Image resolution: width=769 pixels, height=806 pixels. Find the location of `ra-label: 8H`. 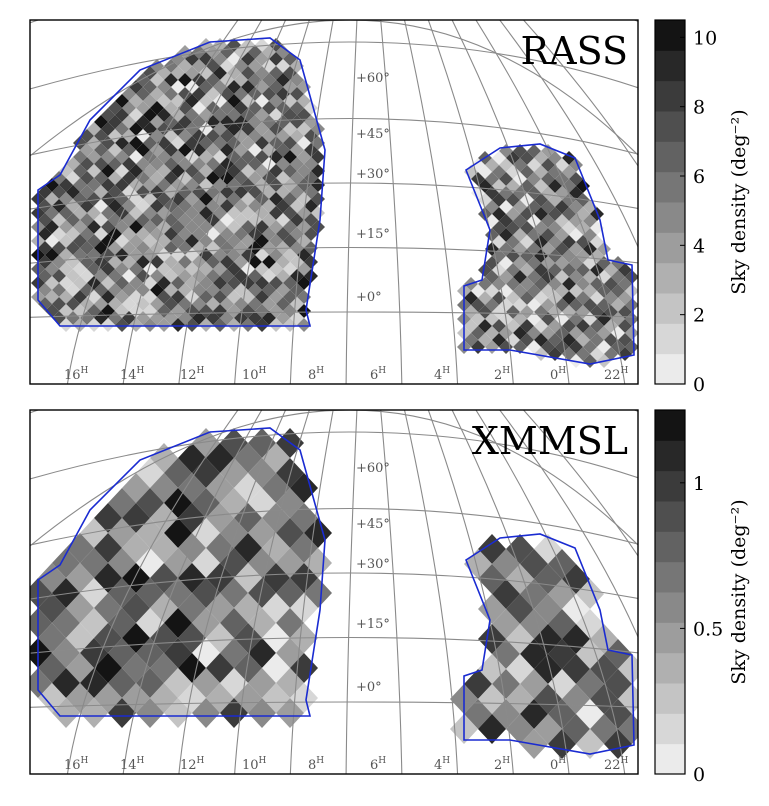

ra-label: 8H is located at coordinates (316, 764).